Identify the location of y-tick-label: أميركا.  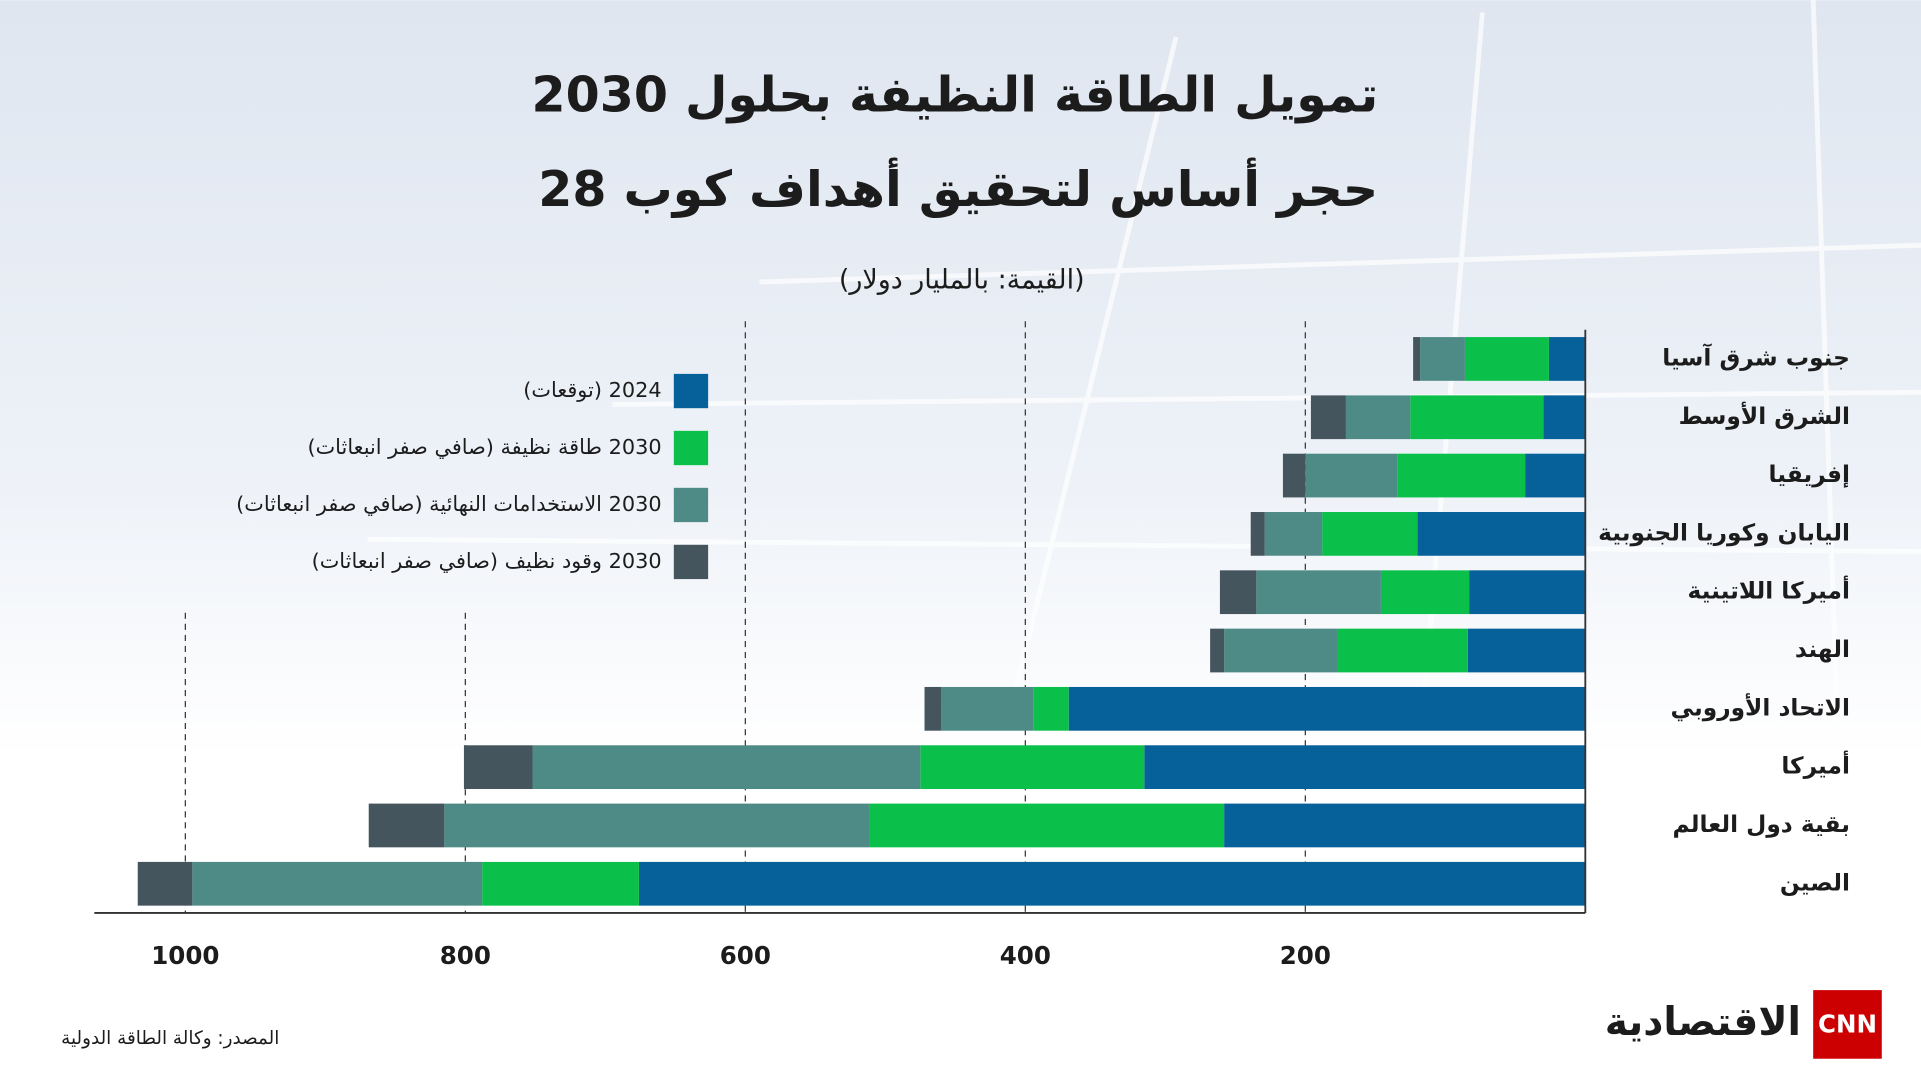
(1815, 765).